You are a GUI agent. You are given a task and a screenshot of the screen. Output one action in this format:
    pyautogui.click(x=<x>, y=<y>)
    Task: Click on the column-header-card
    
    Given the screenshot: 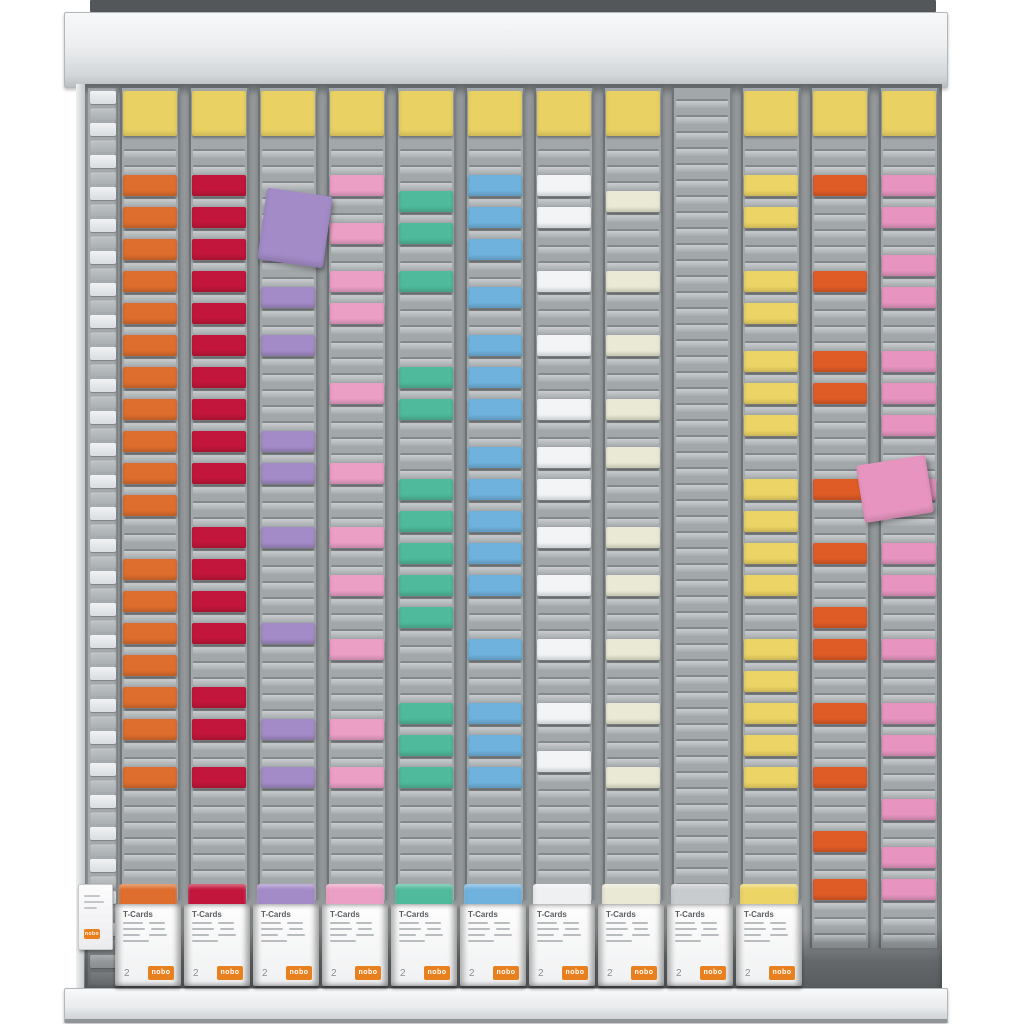 What is the action you would take?
    pyautogui.click(x=564, y=113)
    